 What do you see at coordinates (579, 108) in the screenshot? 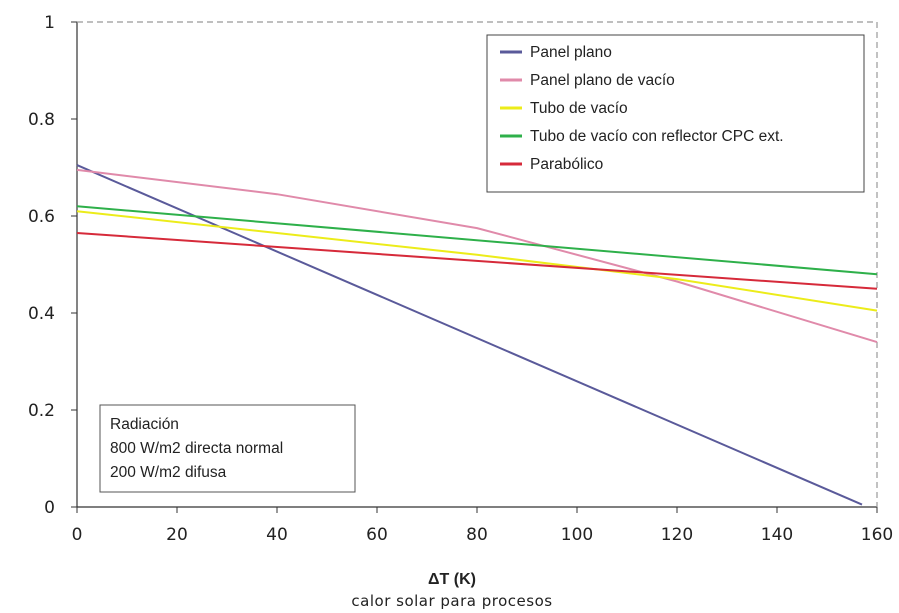
I see `legend-label-3: Tubo de vacío` at bounding box center [579, 108].